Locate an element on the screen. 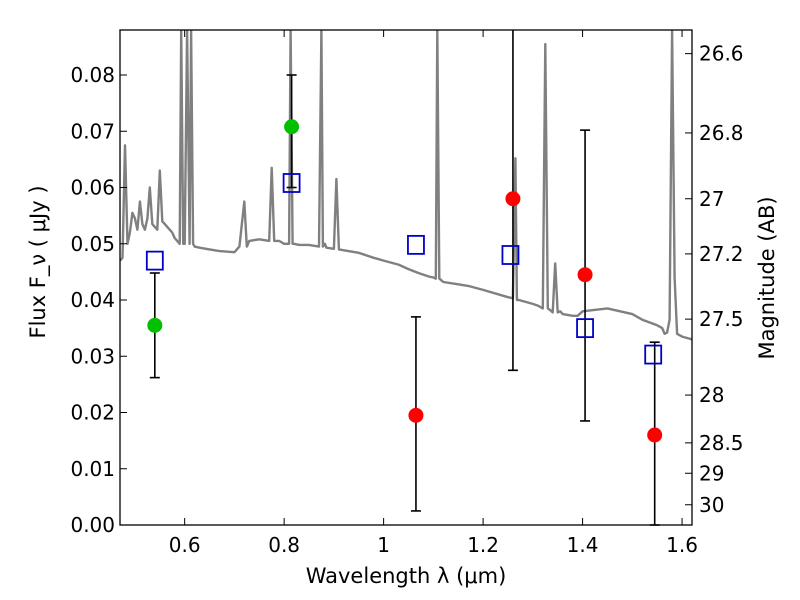  y-tick-label: 0.06 is located at coordinates (92, 188).